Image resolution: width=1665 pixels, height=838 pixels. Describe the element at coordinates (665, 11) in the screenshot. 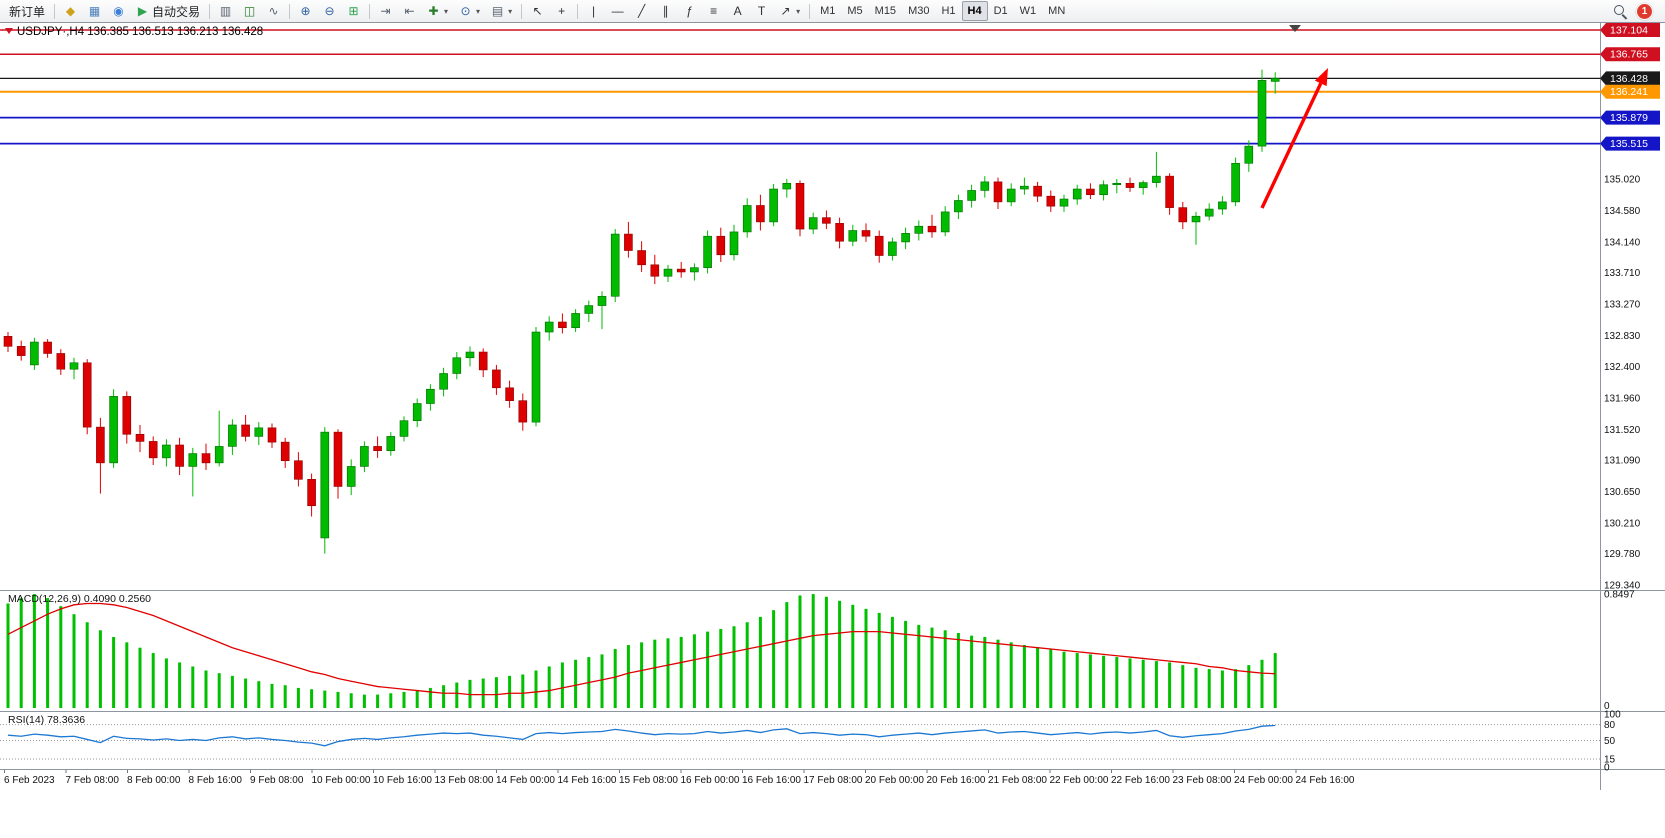

I see `equidistant-channel-icon: ∥` at that location.